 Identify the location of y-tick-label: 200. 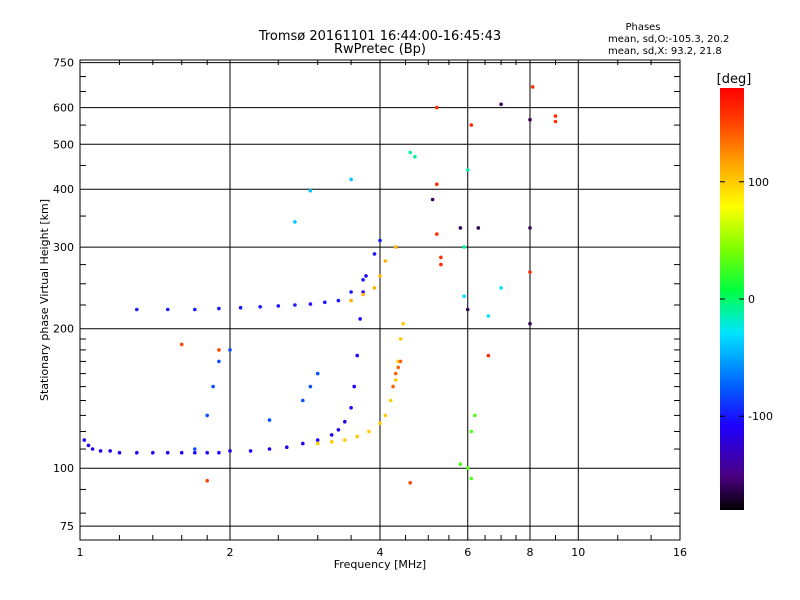
(63, 329).